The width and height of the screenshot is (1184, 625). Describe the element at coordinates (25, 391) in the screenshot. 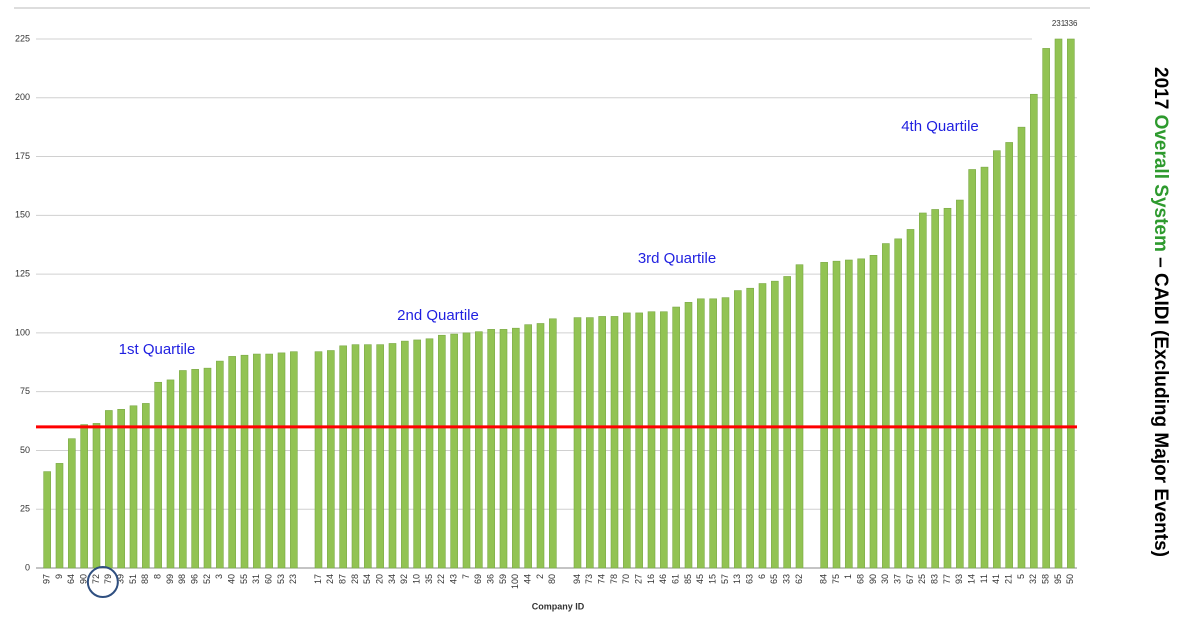

I see `y-tick-label: 75` at that location.